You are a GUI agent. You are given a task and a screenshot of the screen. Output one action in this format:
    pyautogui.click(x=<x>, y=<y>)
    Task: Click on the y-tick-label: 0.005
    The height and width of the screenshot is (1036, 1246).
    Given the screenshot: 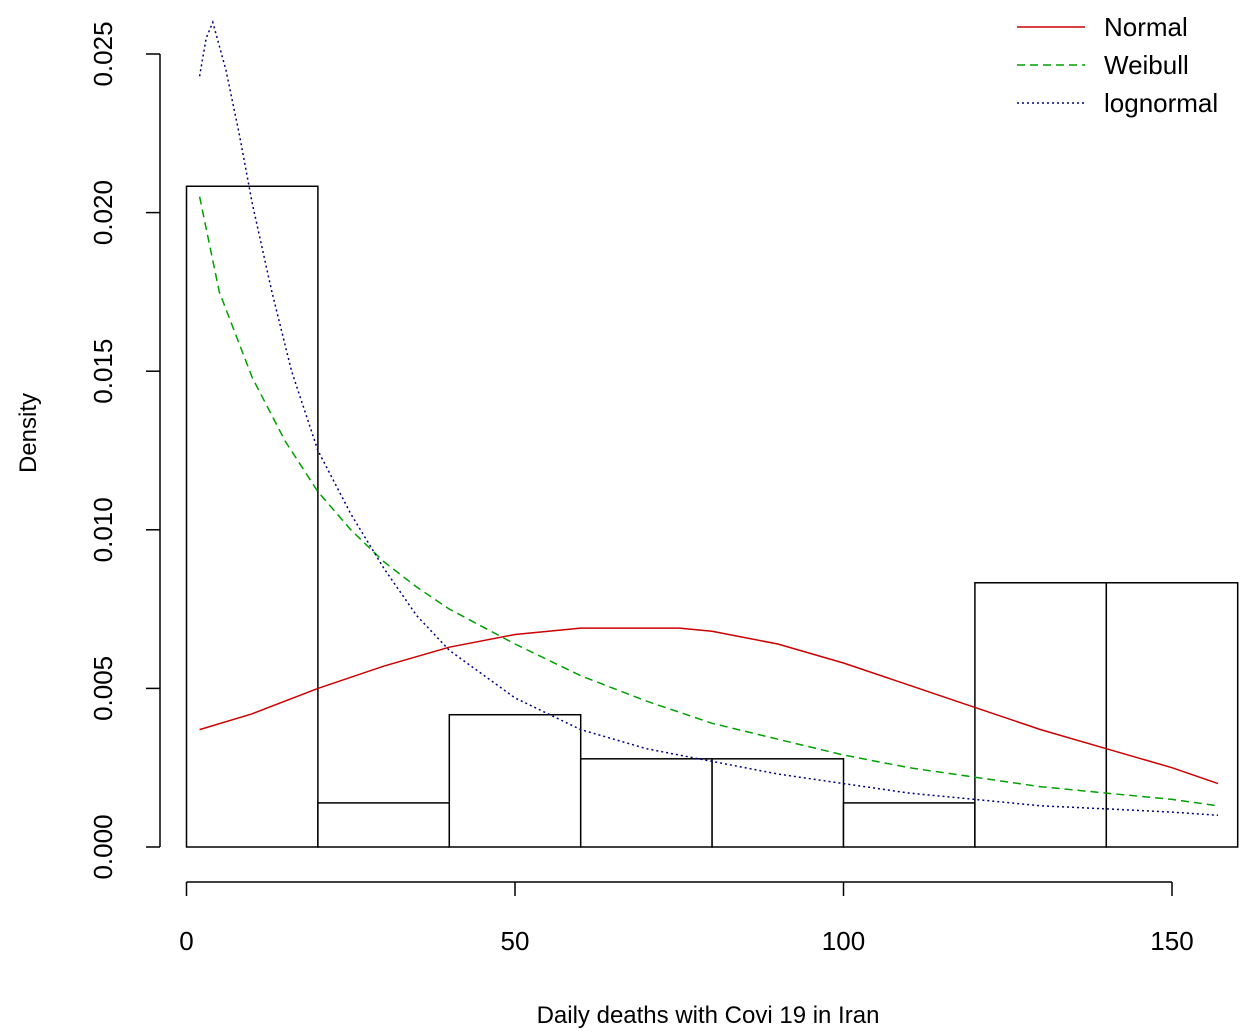 What is the action you would take?
    pyautogui.click(x=103, y=688)
    